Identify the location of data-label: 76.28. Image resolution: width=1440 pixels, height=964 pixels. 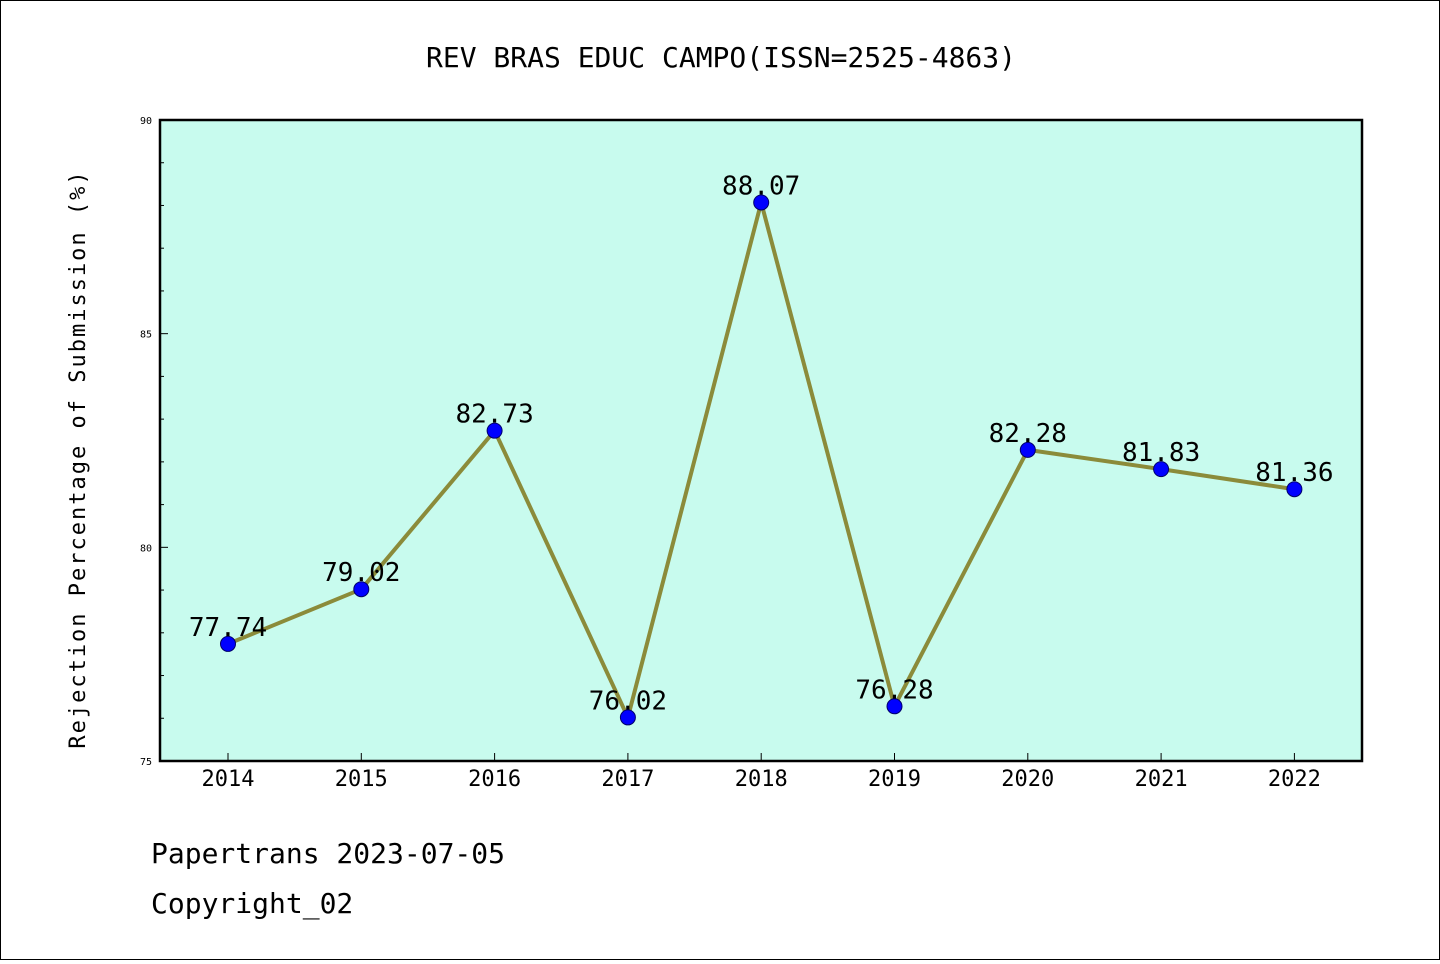
(894, 690).